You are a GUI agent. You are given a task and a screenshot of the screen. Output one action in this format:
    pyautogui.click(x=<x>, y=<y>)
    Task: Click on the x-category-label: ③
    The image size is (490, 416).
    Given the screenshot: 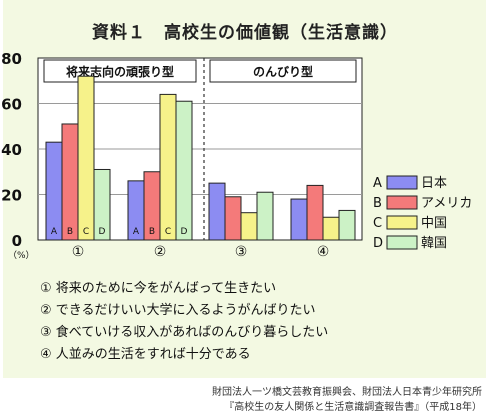 What is the action you would take?
    pyautogui.click(x=241, y=252)
    